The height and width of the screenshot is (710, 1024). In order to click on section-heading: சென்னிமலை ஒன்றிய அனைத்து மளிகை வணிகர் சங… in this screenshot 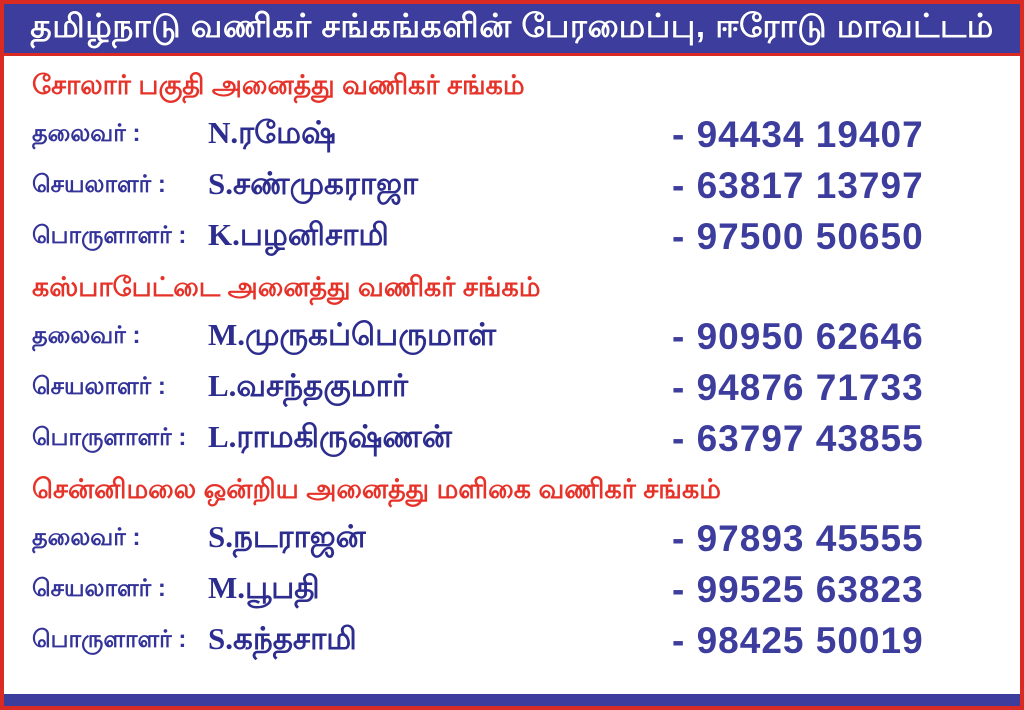, I will do `click(376, 489)`.